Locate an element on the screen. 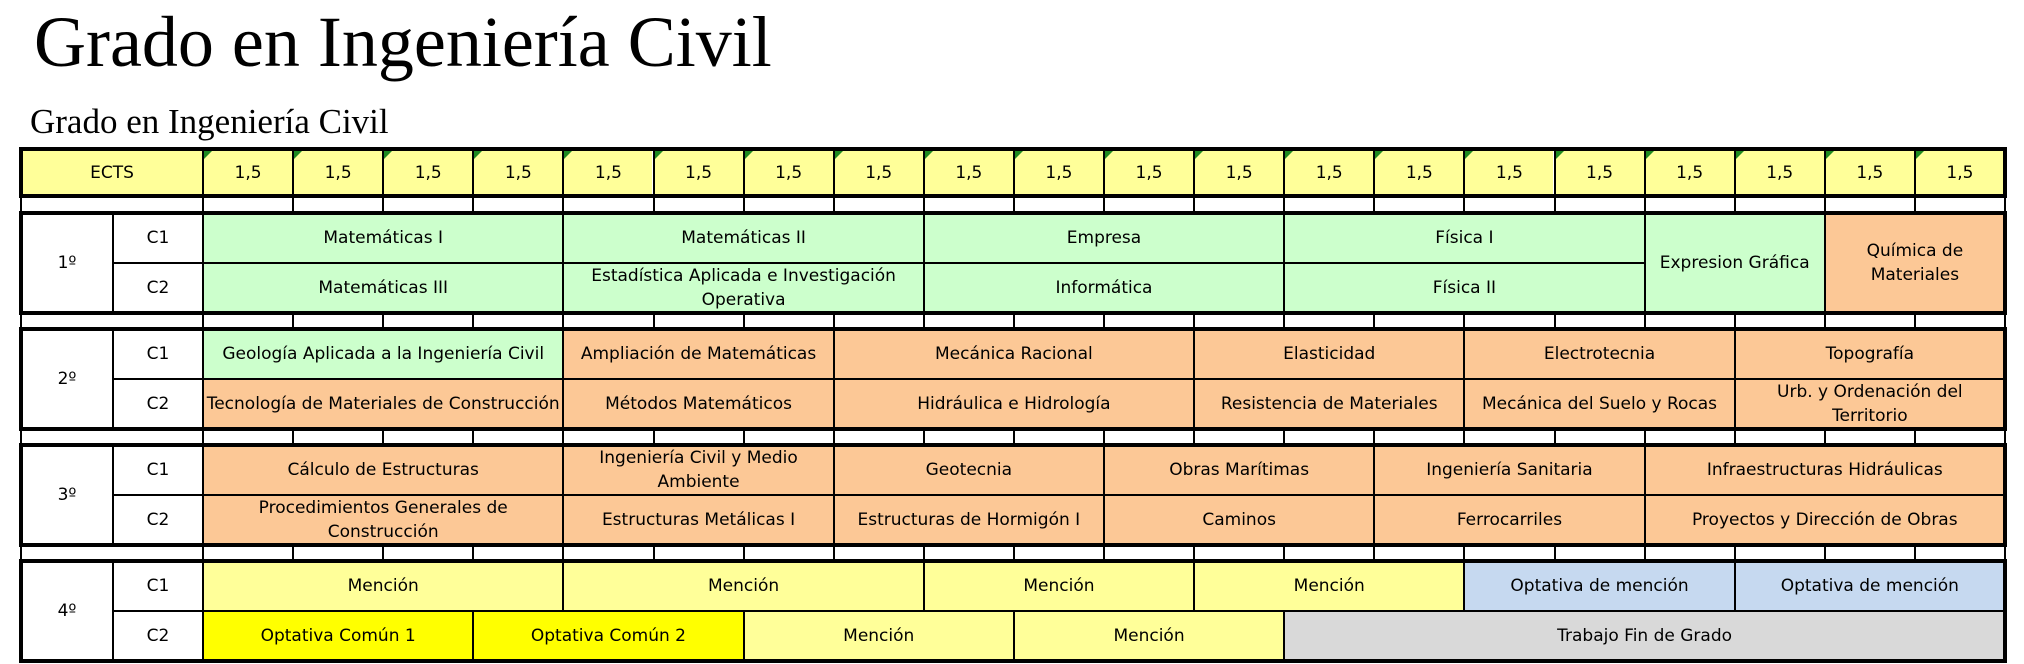  course-cell: Empresa is located at coordinates (1103, 237).